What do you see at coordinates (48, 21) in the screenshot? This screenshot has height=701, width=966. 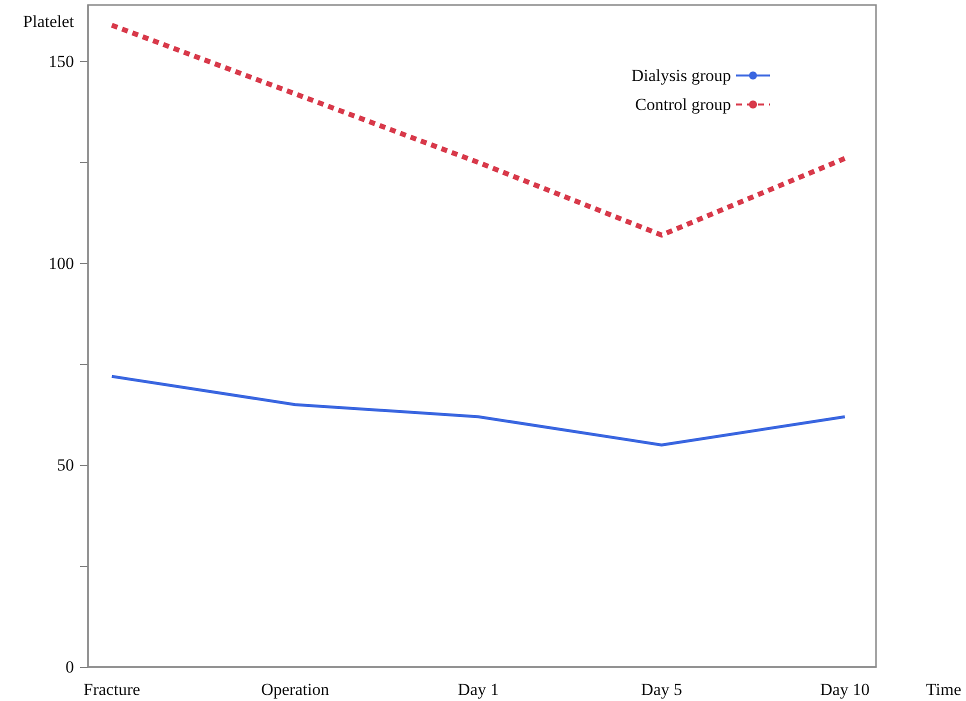 I see `y-axis-title: Platelet` at bounding box center [48, 21].